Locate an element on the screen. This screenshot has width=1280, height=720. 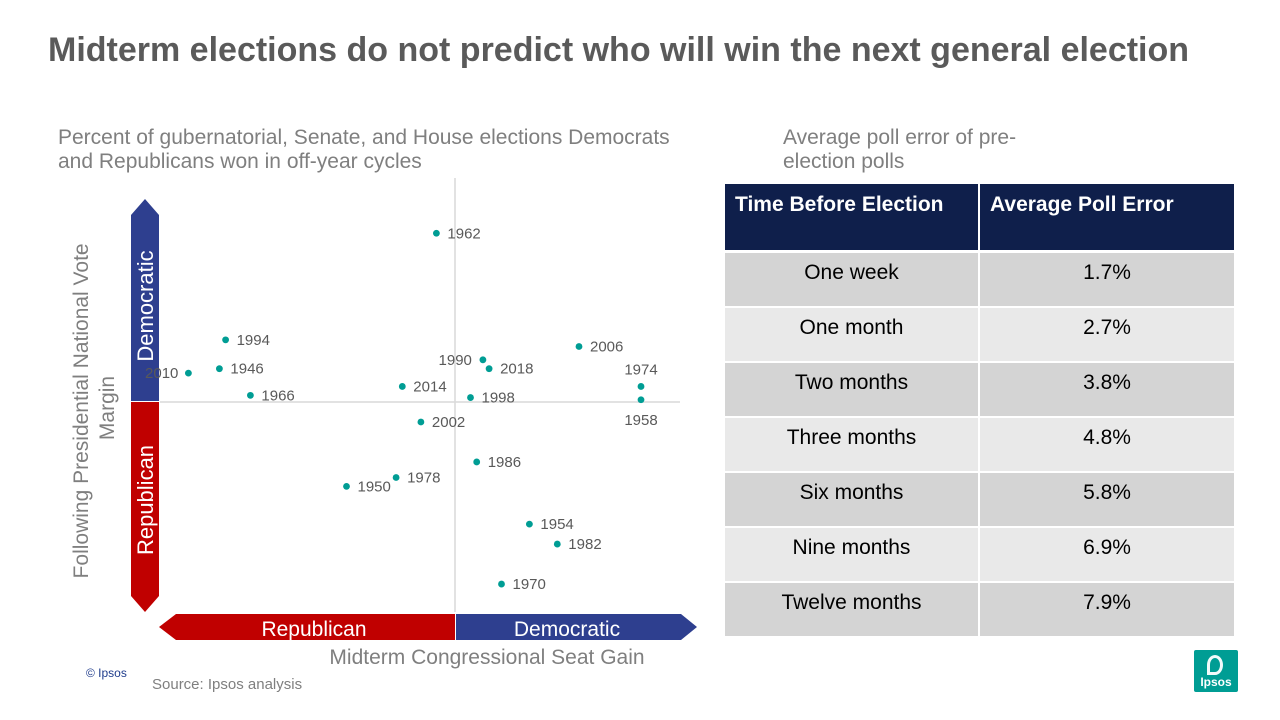
point-label-1954: 1954 is located at coordinates (556, 524).